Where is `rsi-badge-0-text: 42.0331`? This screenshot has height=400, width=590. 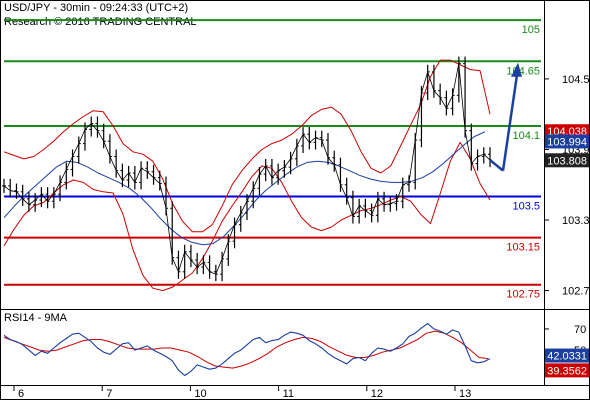 rsi-badge-0-text: 42.0331 is located at coordinates (567, 357).